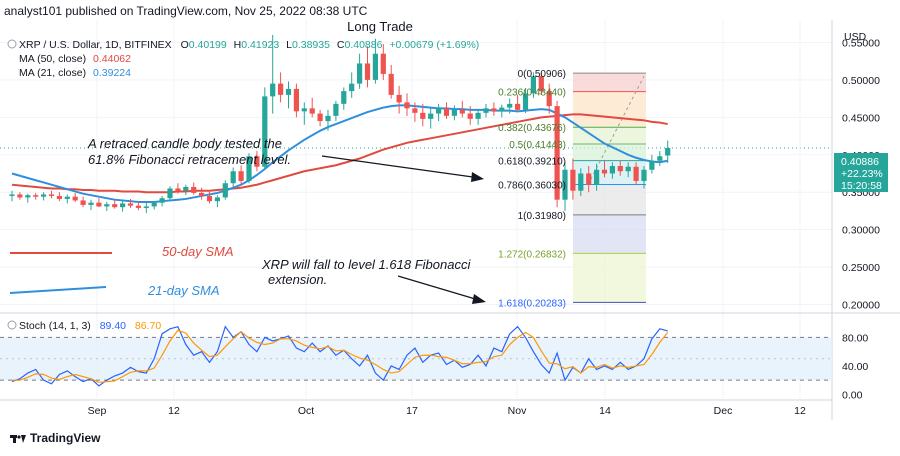 The image size is (900, 456). Describe the element at coordinates (800, 411) in the screenshot. I see `time-tick-label: 12` at that location.